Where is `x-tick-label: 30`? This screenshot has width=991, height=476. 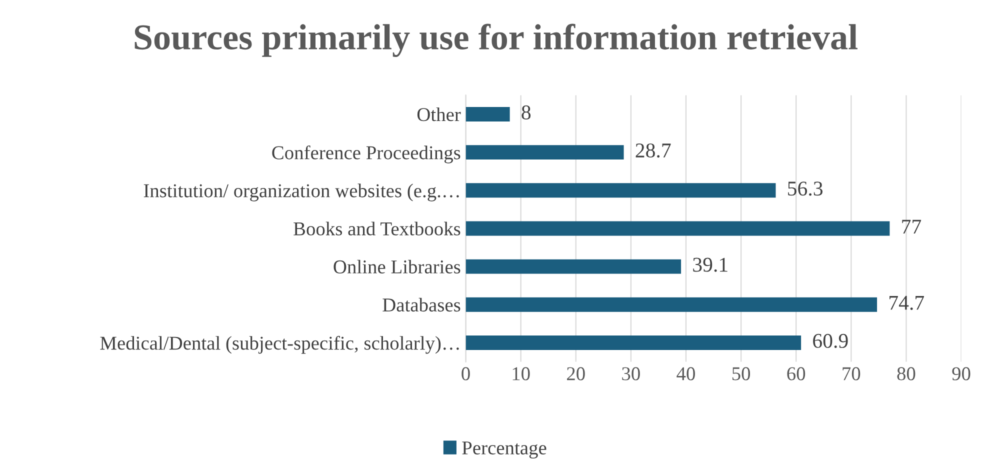
x-tick-label: 30 is located at coordinates (631, 373).